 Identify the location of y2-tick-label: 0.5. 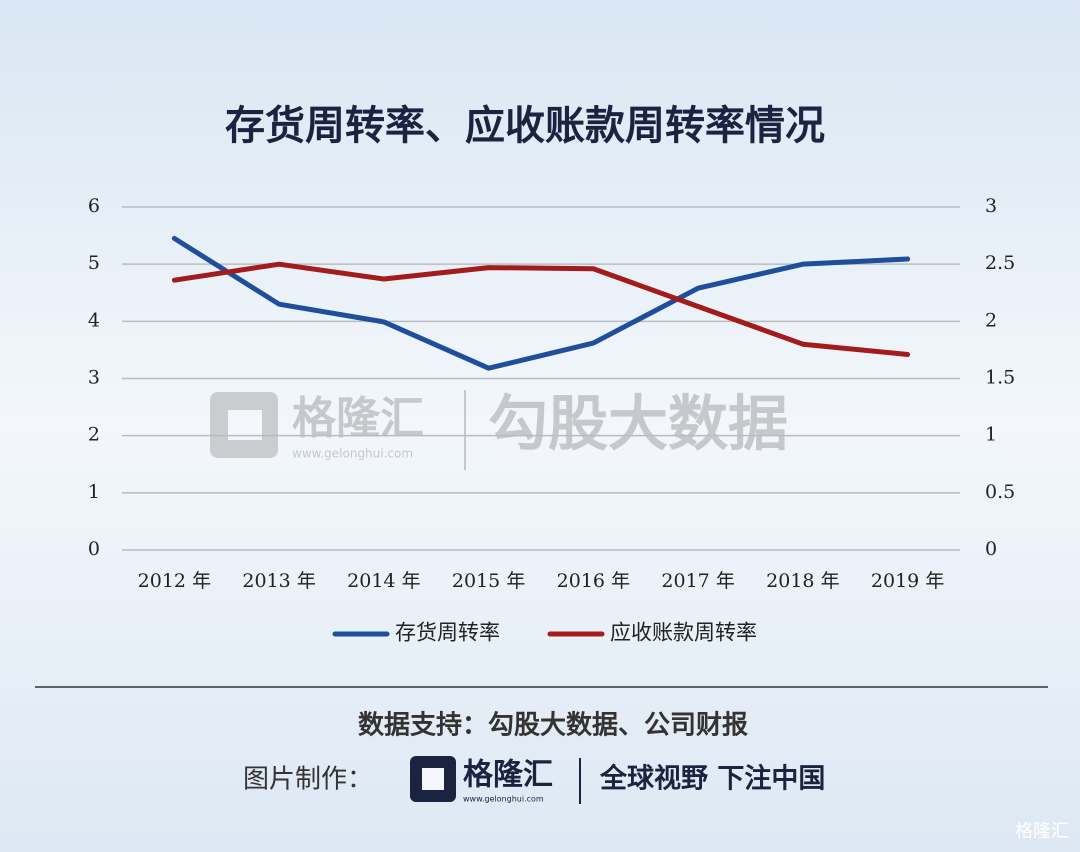
(1000, 492).